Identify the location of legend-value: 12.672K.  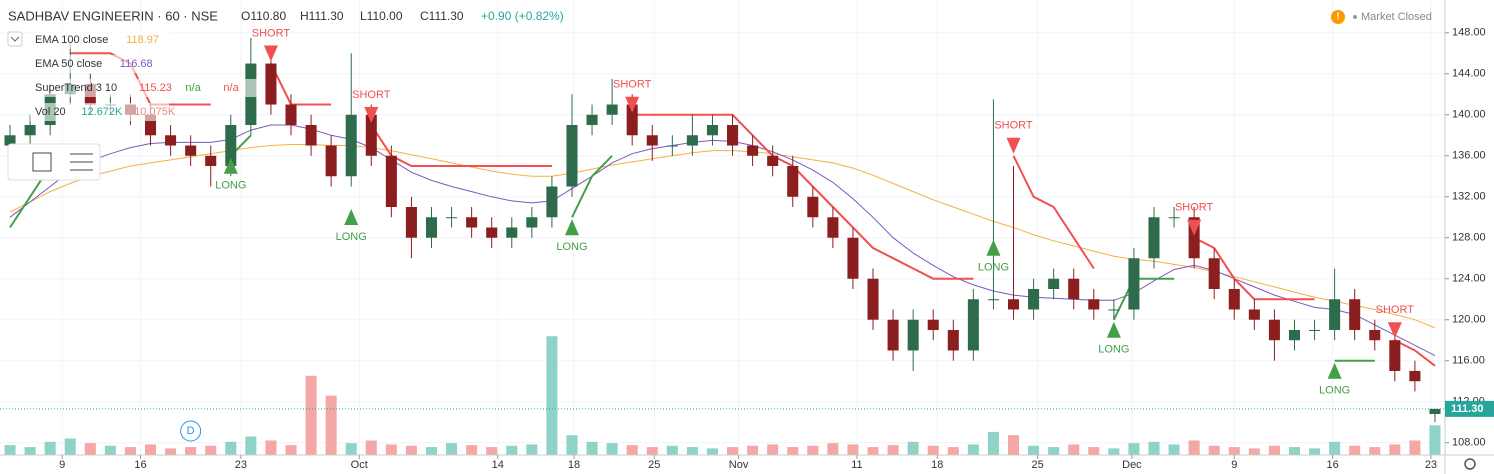
(102, 112).